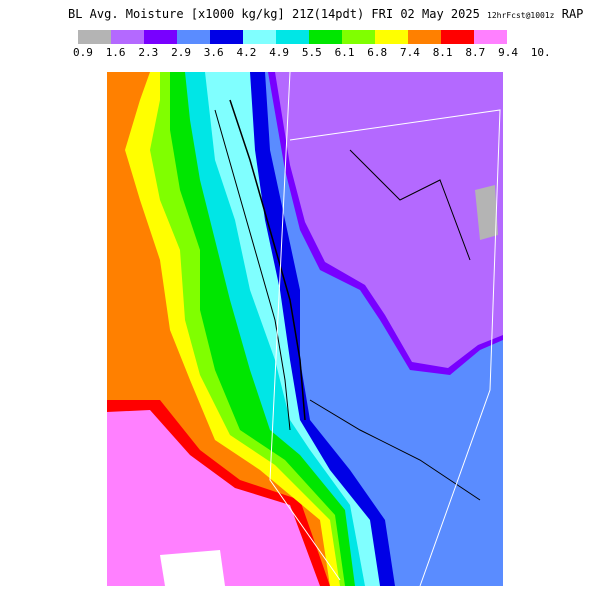  Describe the element at coordinates (213, 52) in the screenshot. I see `colorbar-label: 3.6` at that location.